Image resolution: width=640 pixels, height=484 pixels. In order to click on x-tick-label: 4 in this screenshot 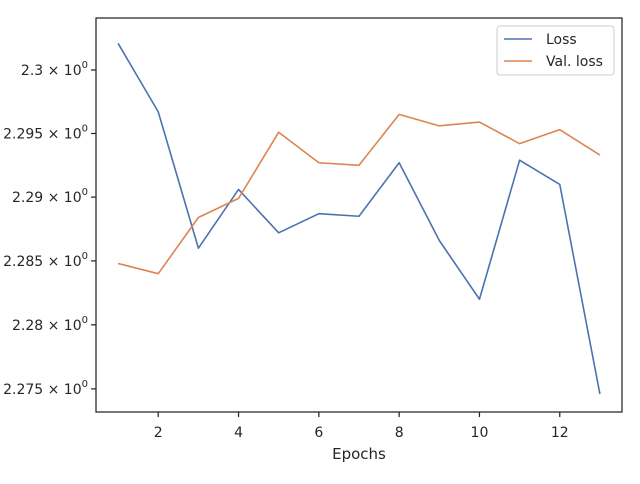, I will do `click(238, 433)`.